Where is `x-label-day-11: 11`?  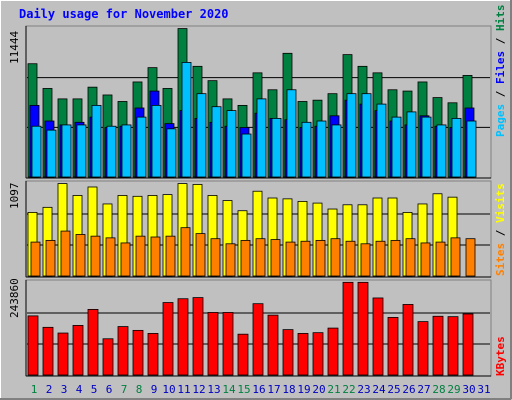 x-label-day-11: 11 is located at coordinates (183, 389).